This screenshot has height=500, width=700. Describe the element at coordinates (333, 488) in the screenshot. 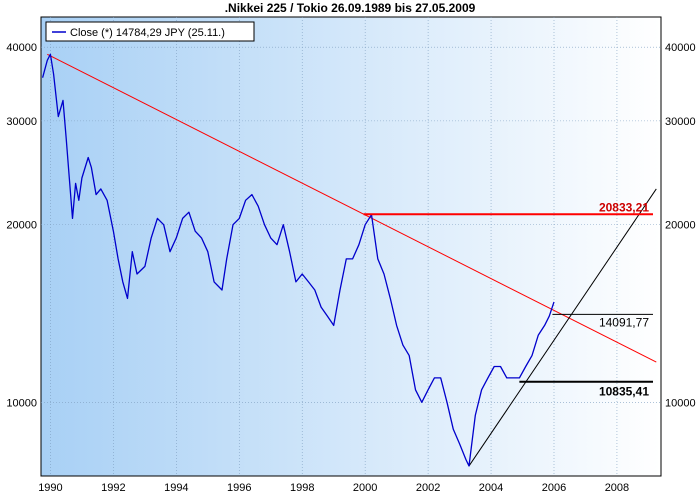

I see `x-axis: 1990 1992 1994 1996 1998 2000 2002 2004 2006 2008` at that location.